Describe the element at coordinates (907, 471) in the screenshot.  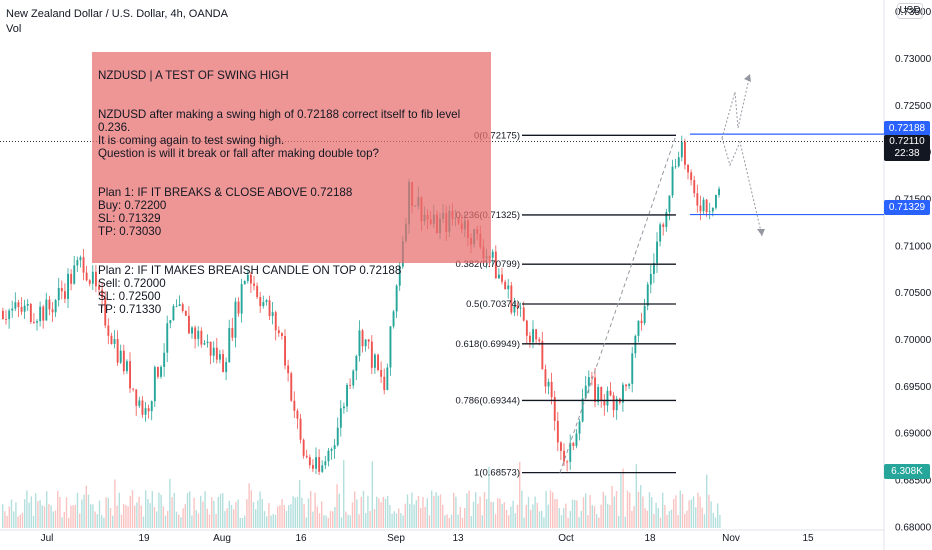
I see `volume-badge: 6.308K` at that location.